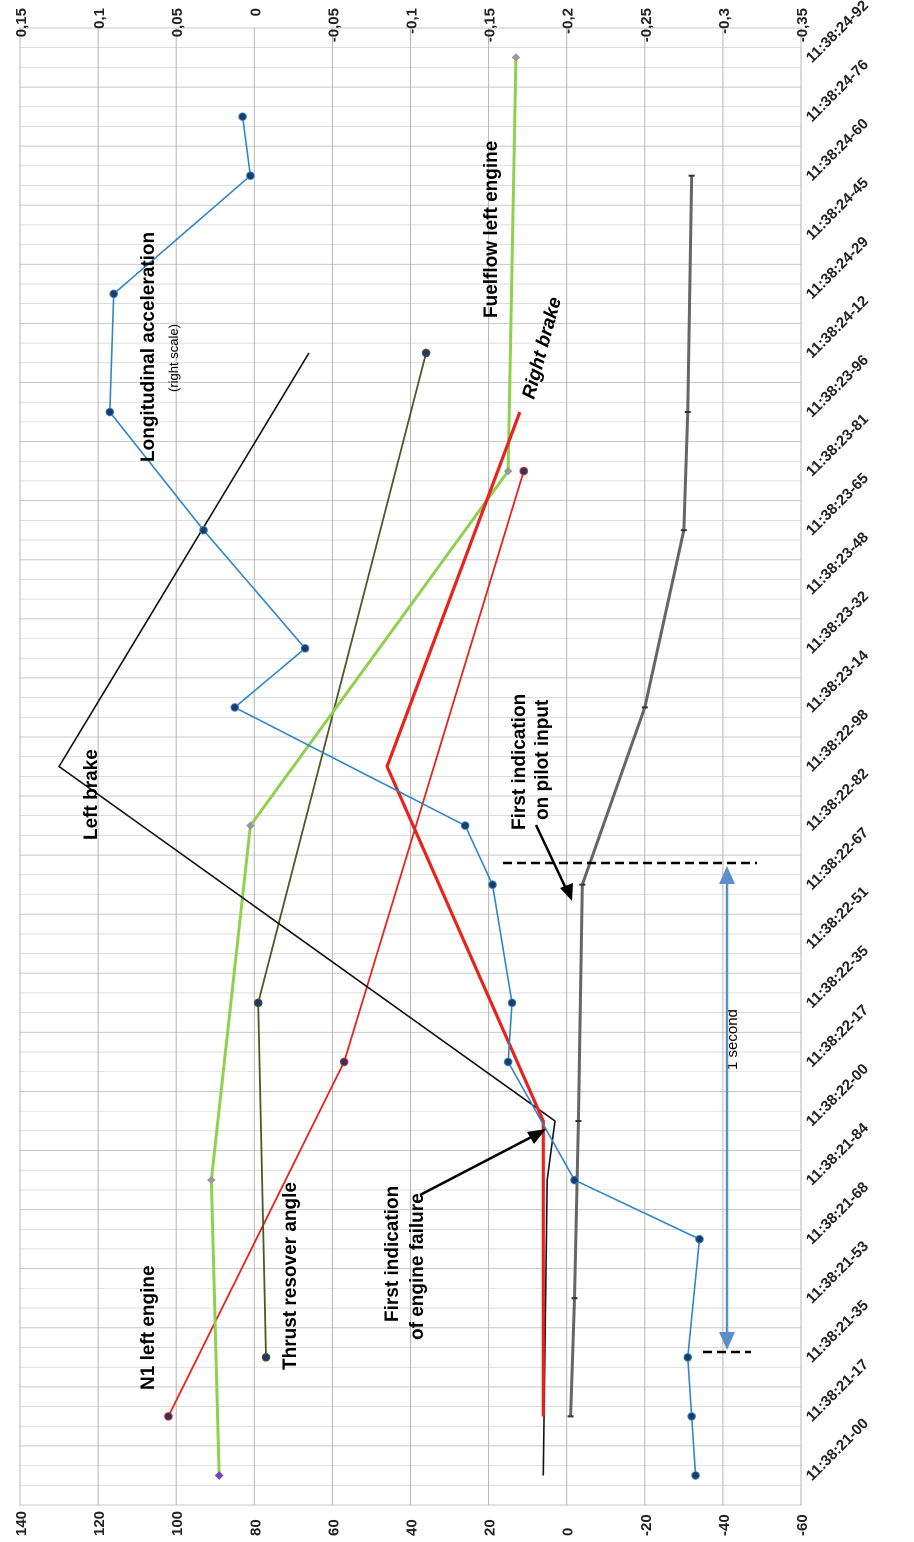  What do you see at coordinates (837, 1272) in the screenshot?
I see `category-tick-label: 11:38:21-53` at bounding box center [837, 1272].